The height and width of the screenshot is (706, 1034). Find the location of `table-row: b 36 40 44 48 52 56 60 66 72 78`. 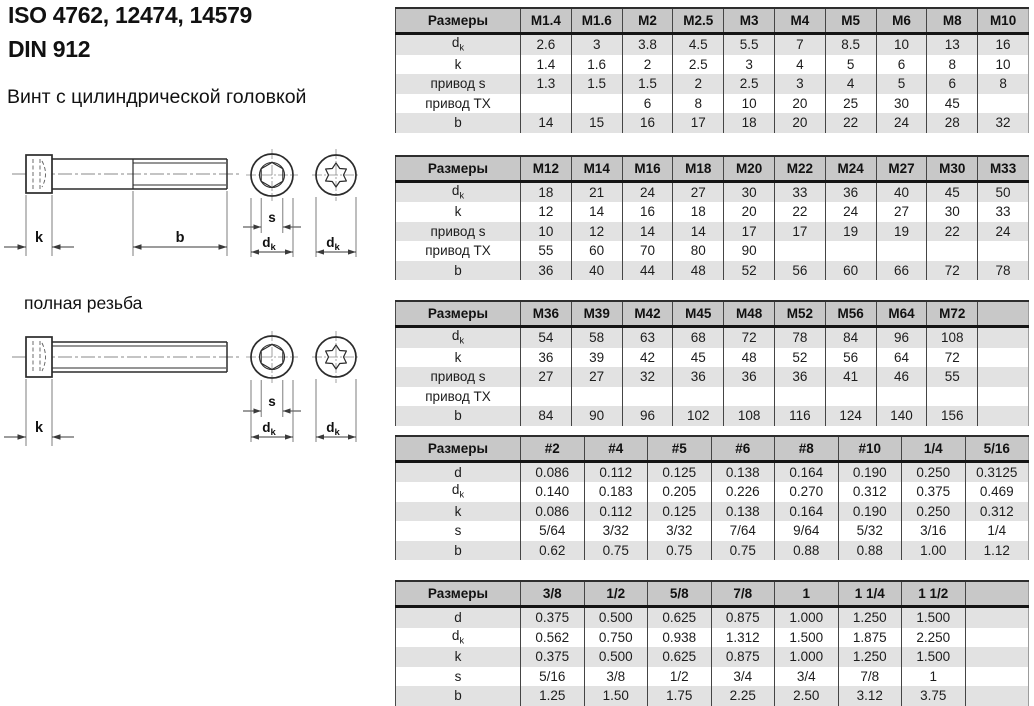

table-row: b 36 40 44 48 52 56 60 66 72 78 is located at coordinates (712, 270).